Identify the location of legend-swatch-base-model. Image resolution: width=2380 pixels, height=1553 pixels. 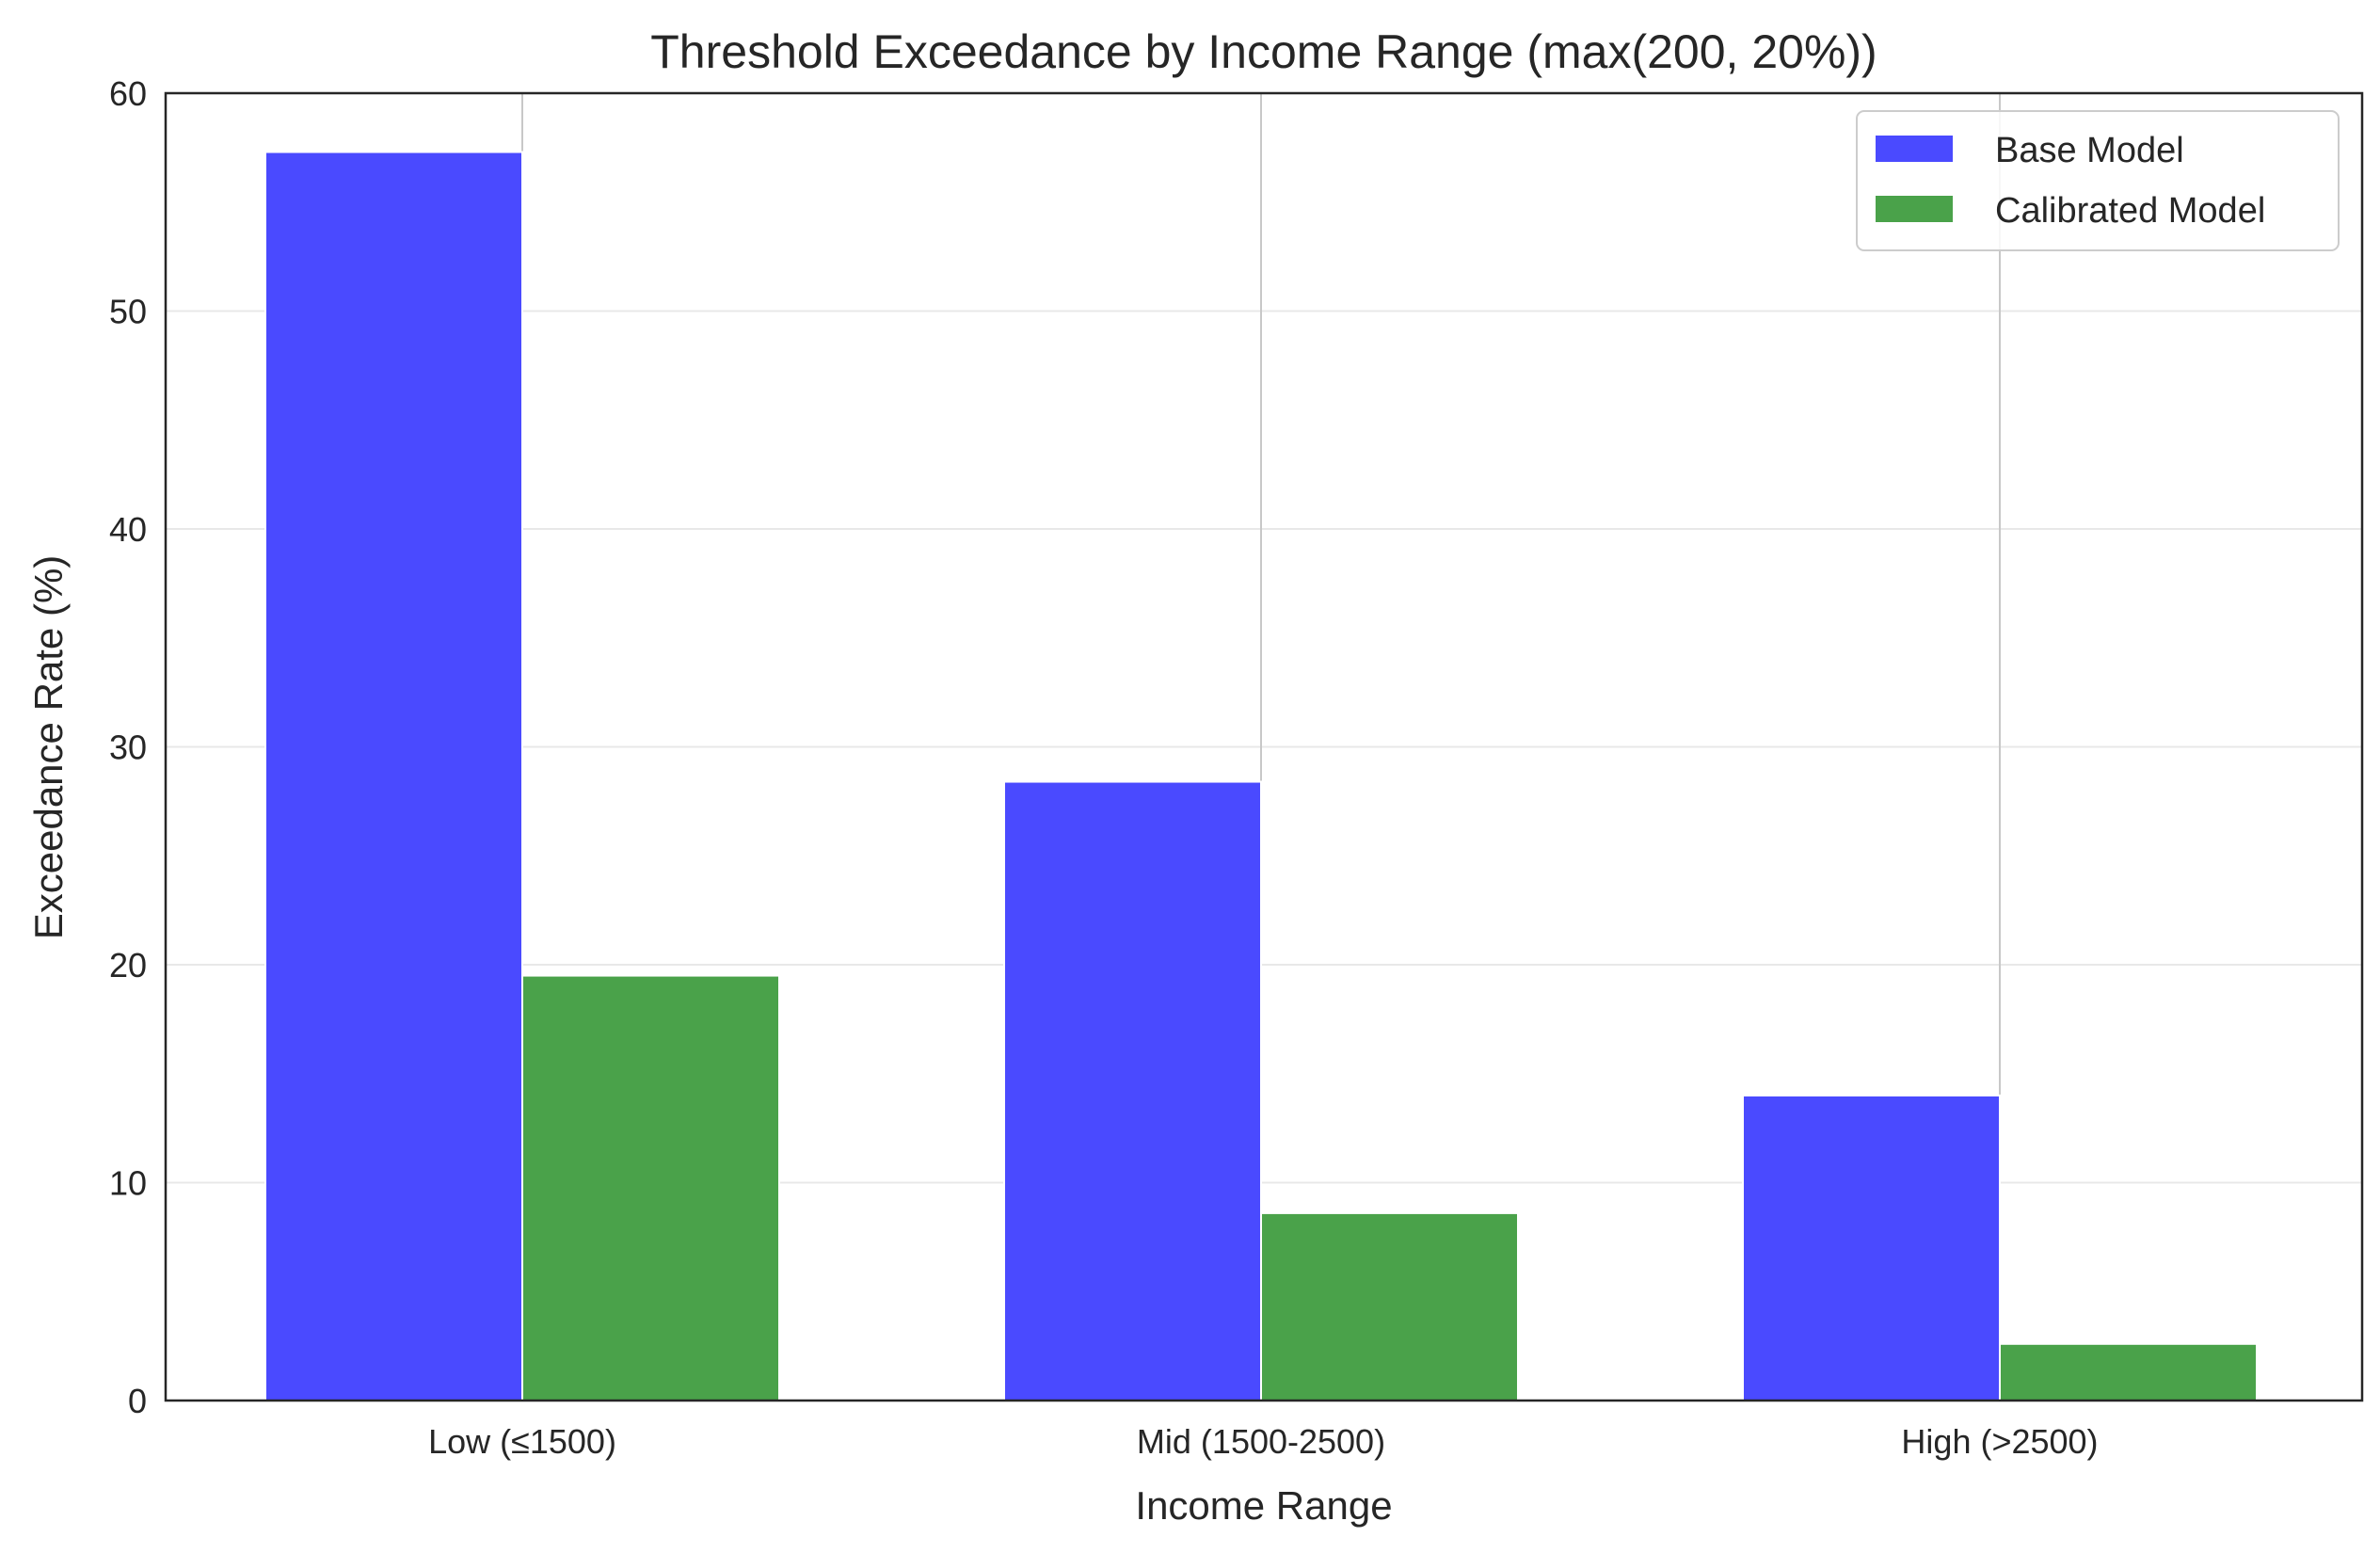
(1914, 149).